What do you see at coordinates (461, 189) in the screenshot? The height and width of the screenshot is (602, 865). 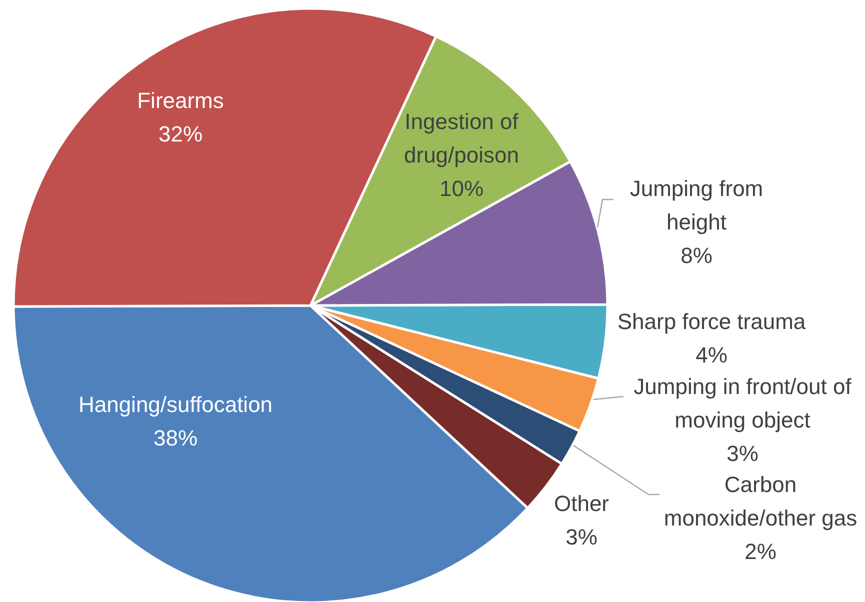 I see `data-label: 10%` at bounding box center [461, 189].